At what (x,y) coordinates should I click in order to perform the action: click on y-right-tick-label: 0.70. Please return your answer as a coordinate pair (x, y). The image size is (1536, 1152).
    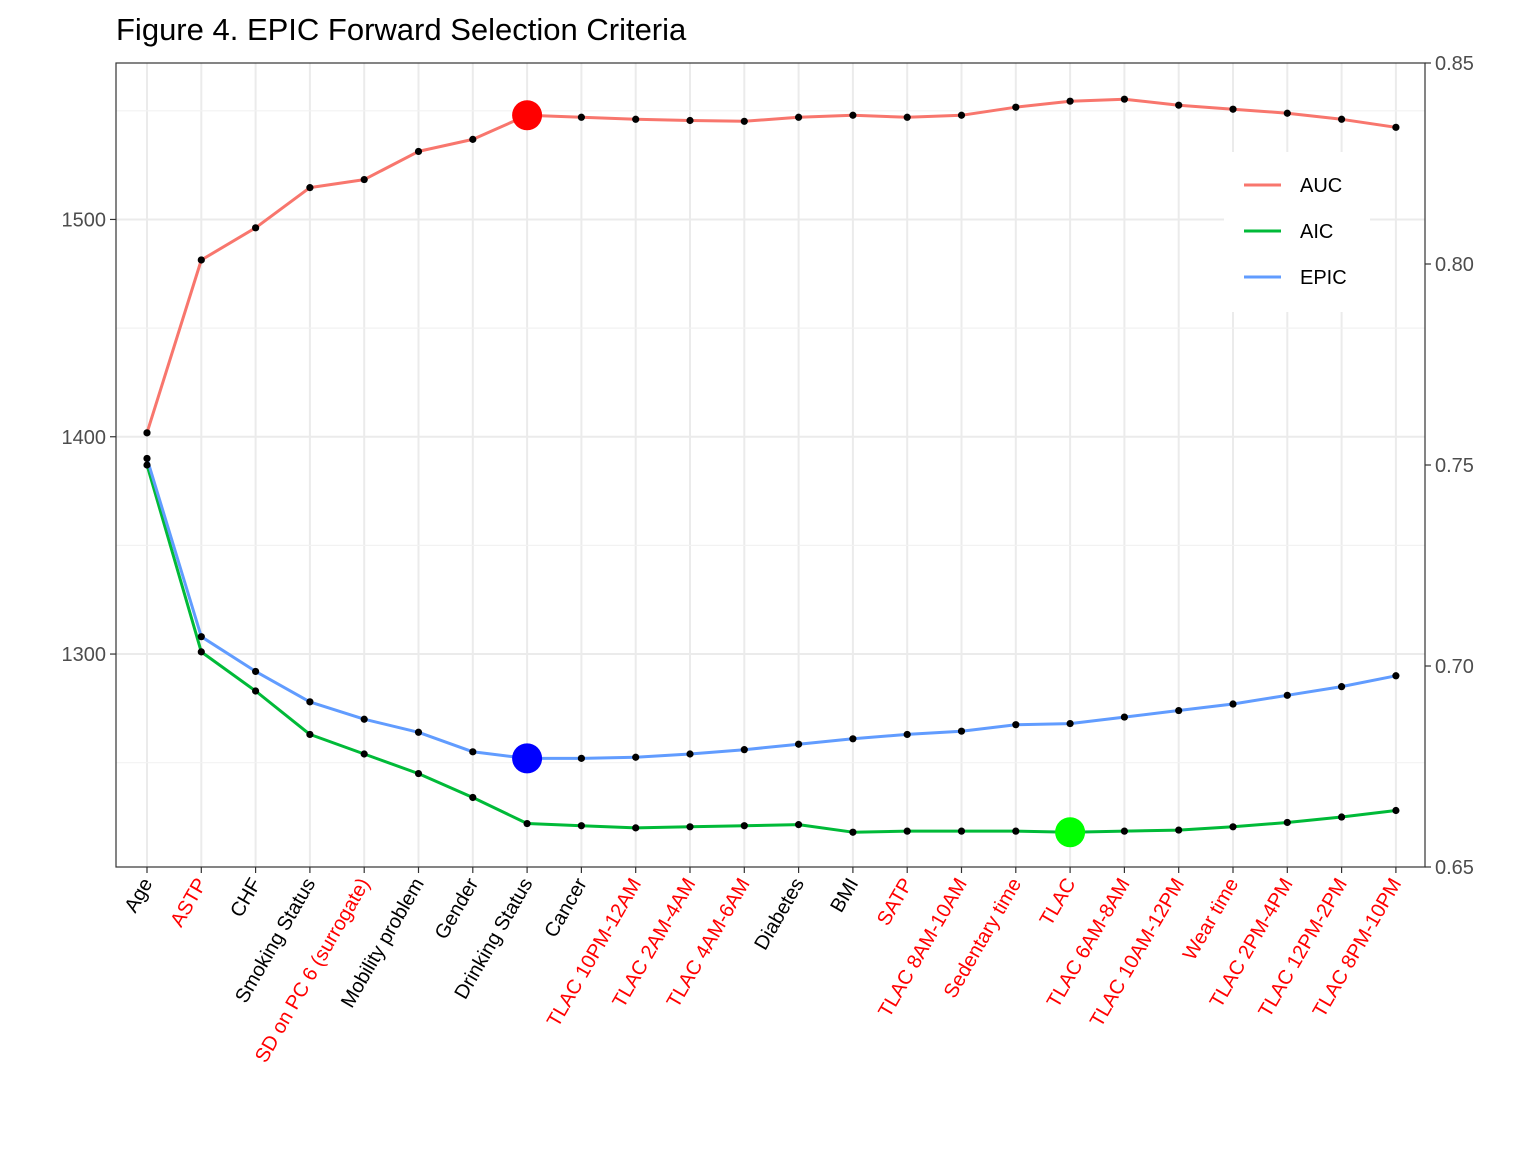
    Looking at the image, I should click on (1454, 667).